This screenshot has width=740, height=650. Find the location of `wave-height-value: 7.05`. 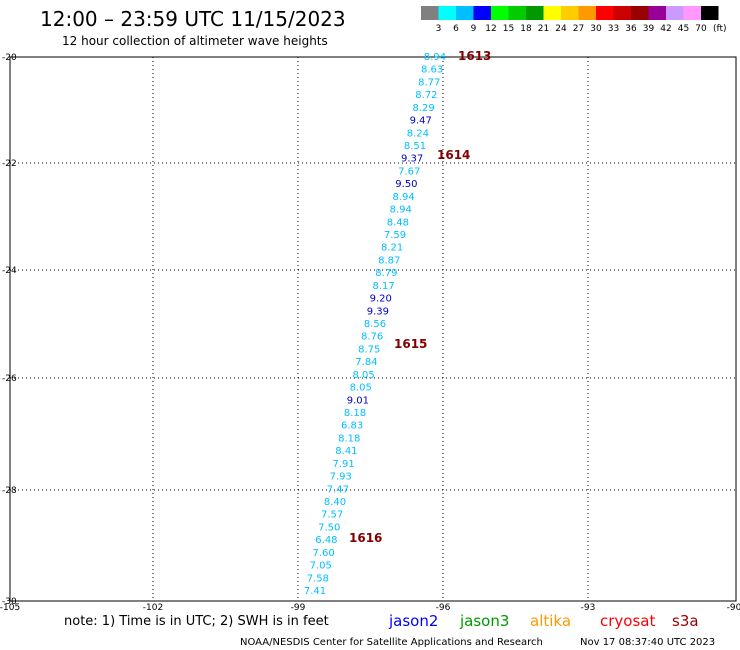

wave-height-value: 7.05 is located at coordinates (321, 566).